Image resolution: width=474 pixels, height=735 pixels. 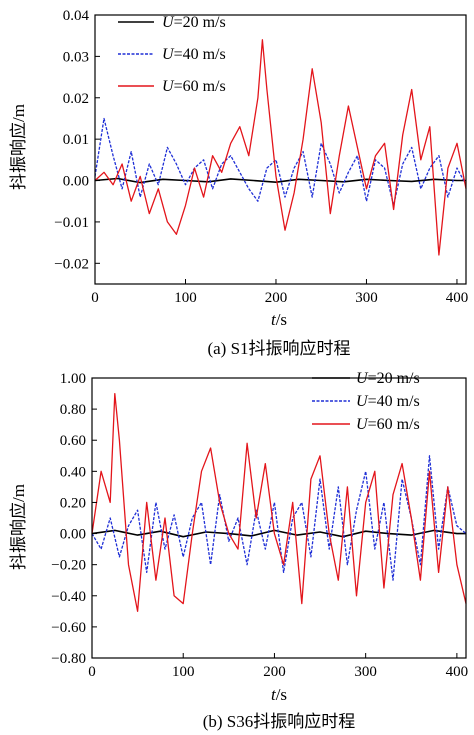 I want to click on y-tick-label-a: 0.03, so click(x=76, y=57).